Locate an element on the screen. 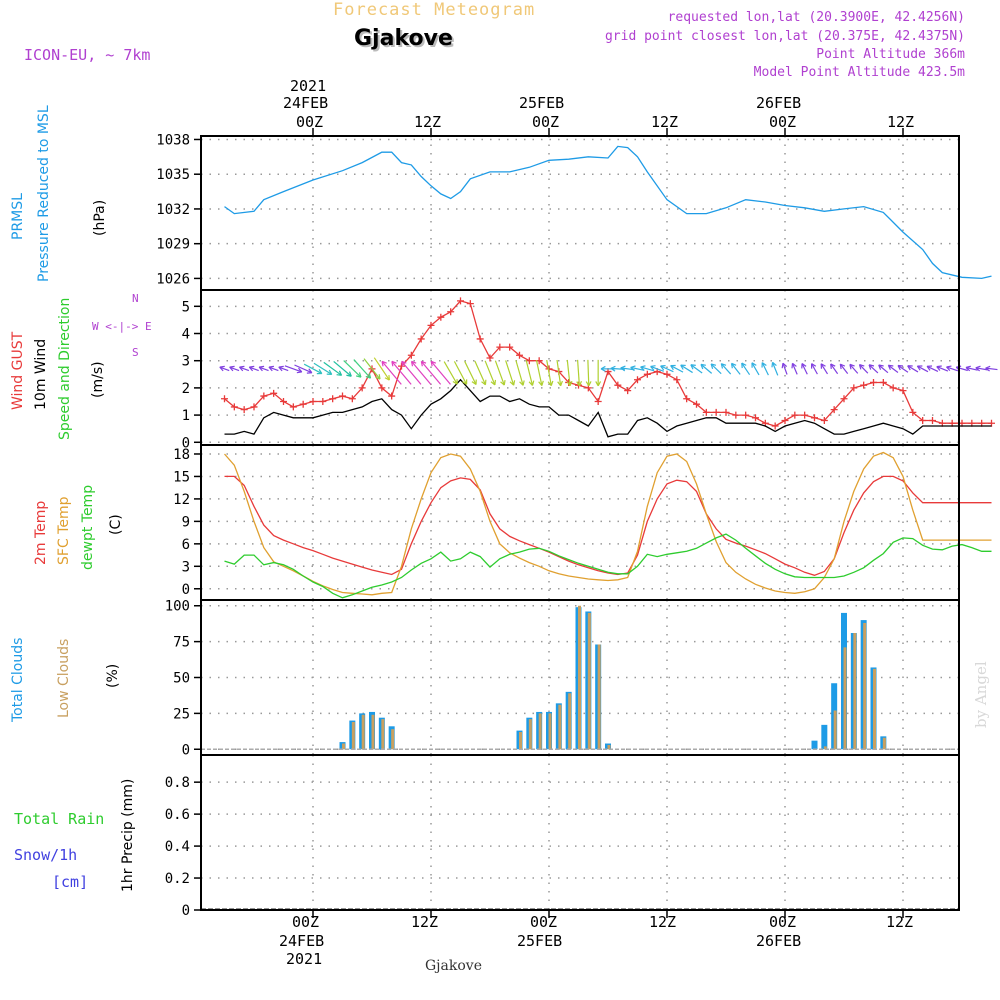 This screenshot has width=1000, height=1000. ytick-label-clouds: 0 is located at coordinates (186, 750).